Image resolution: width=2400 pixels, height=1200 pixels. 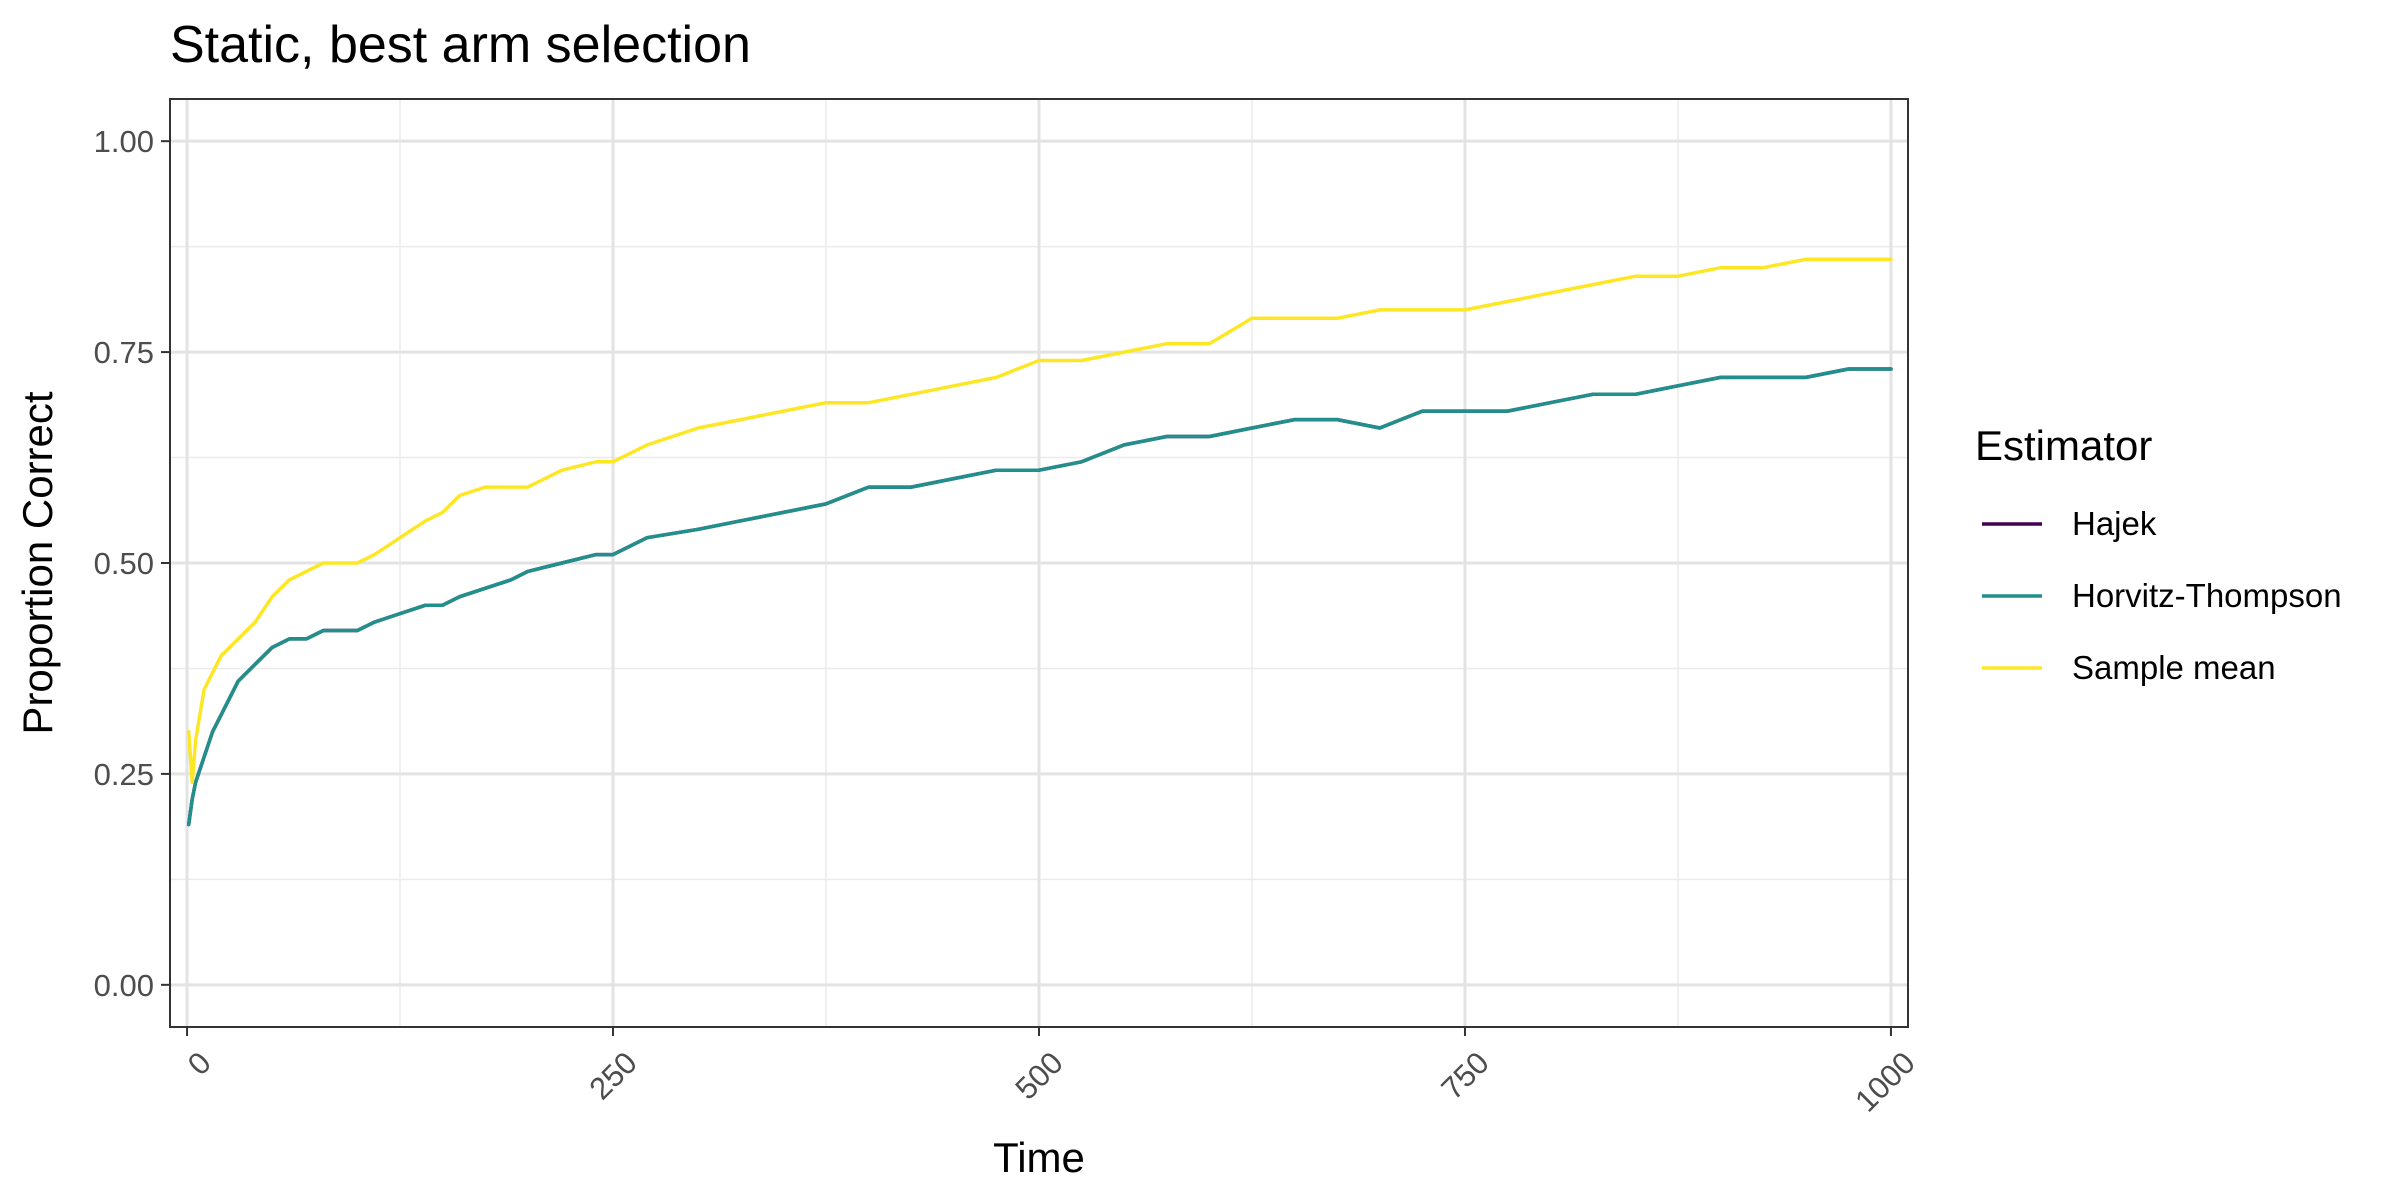 I want to click on x-axis-title: Time, so click(x=1039, y=1157).